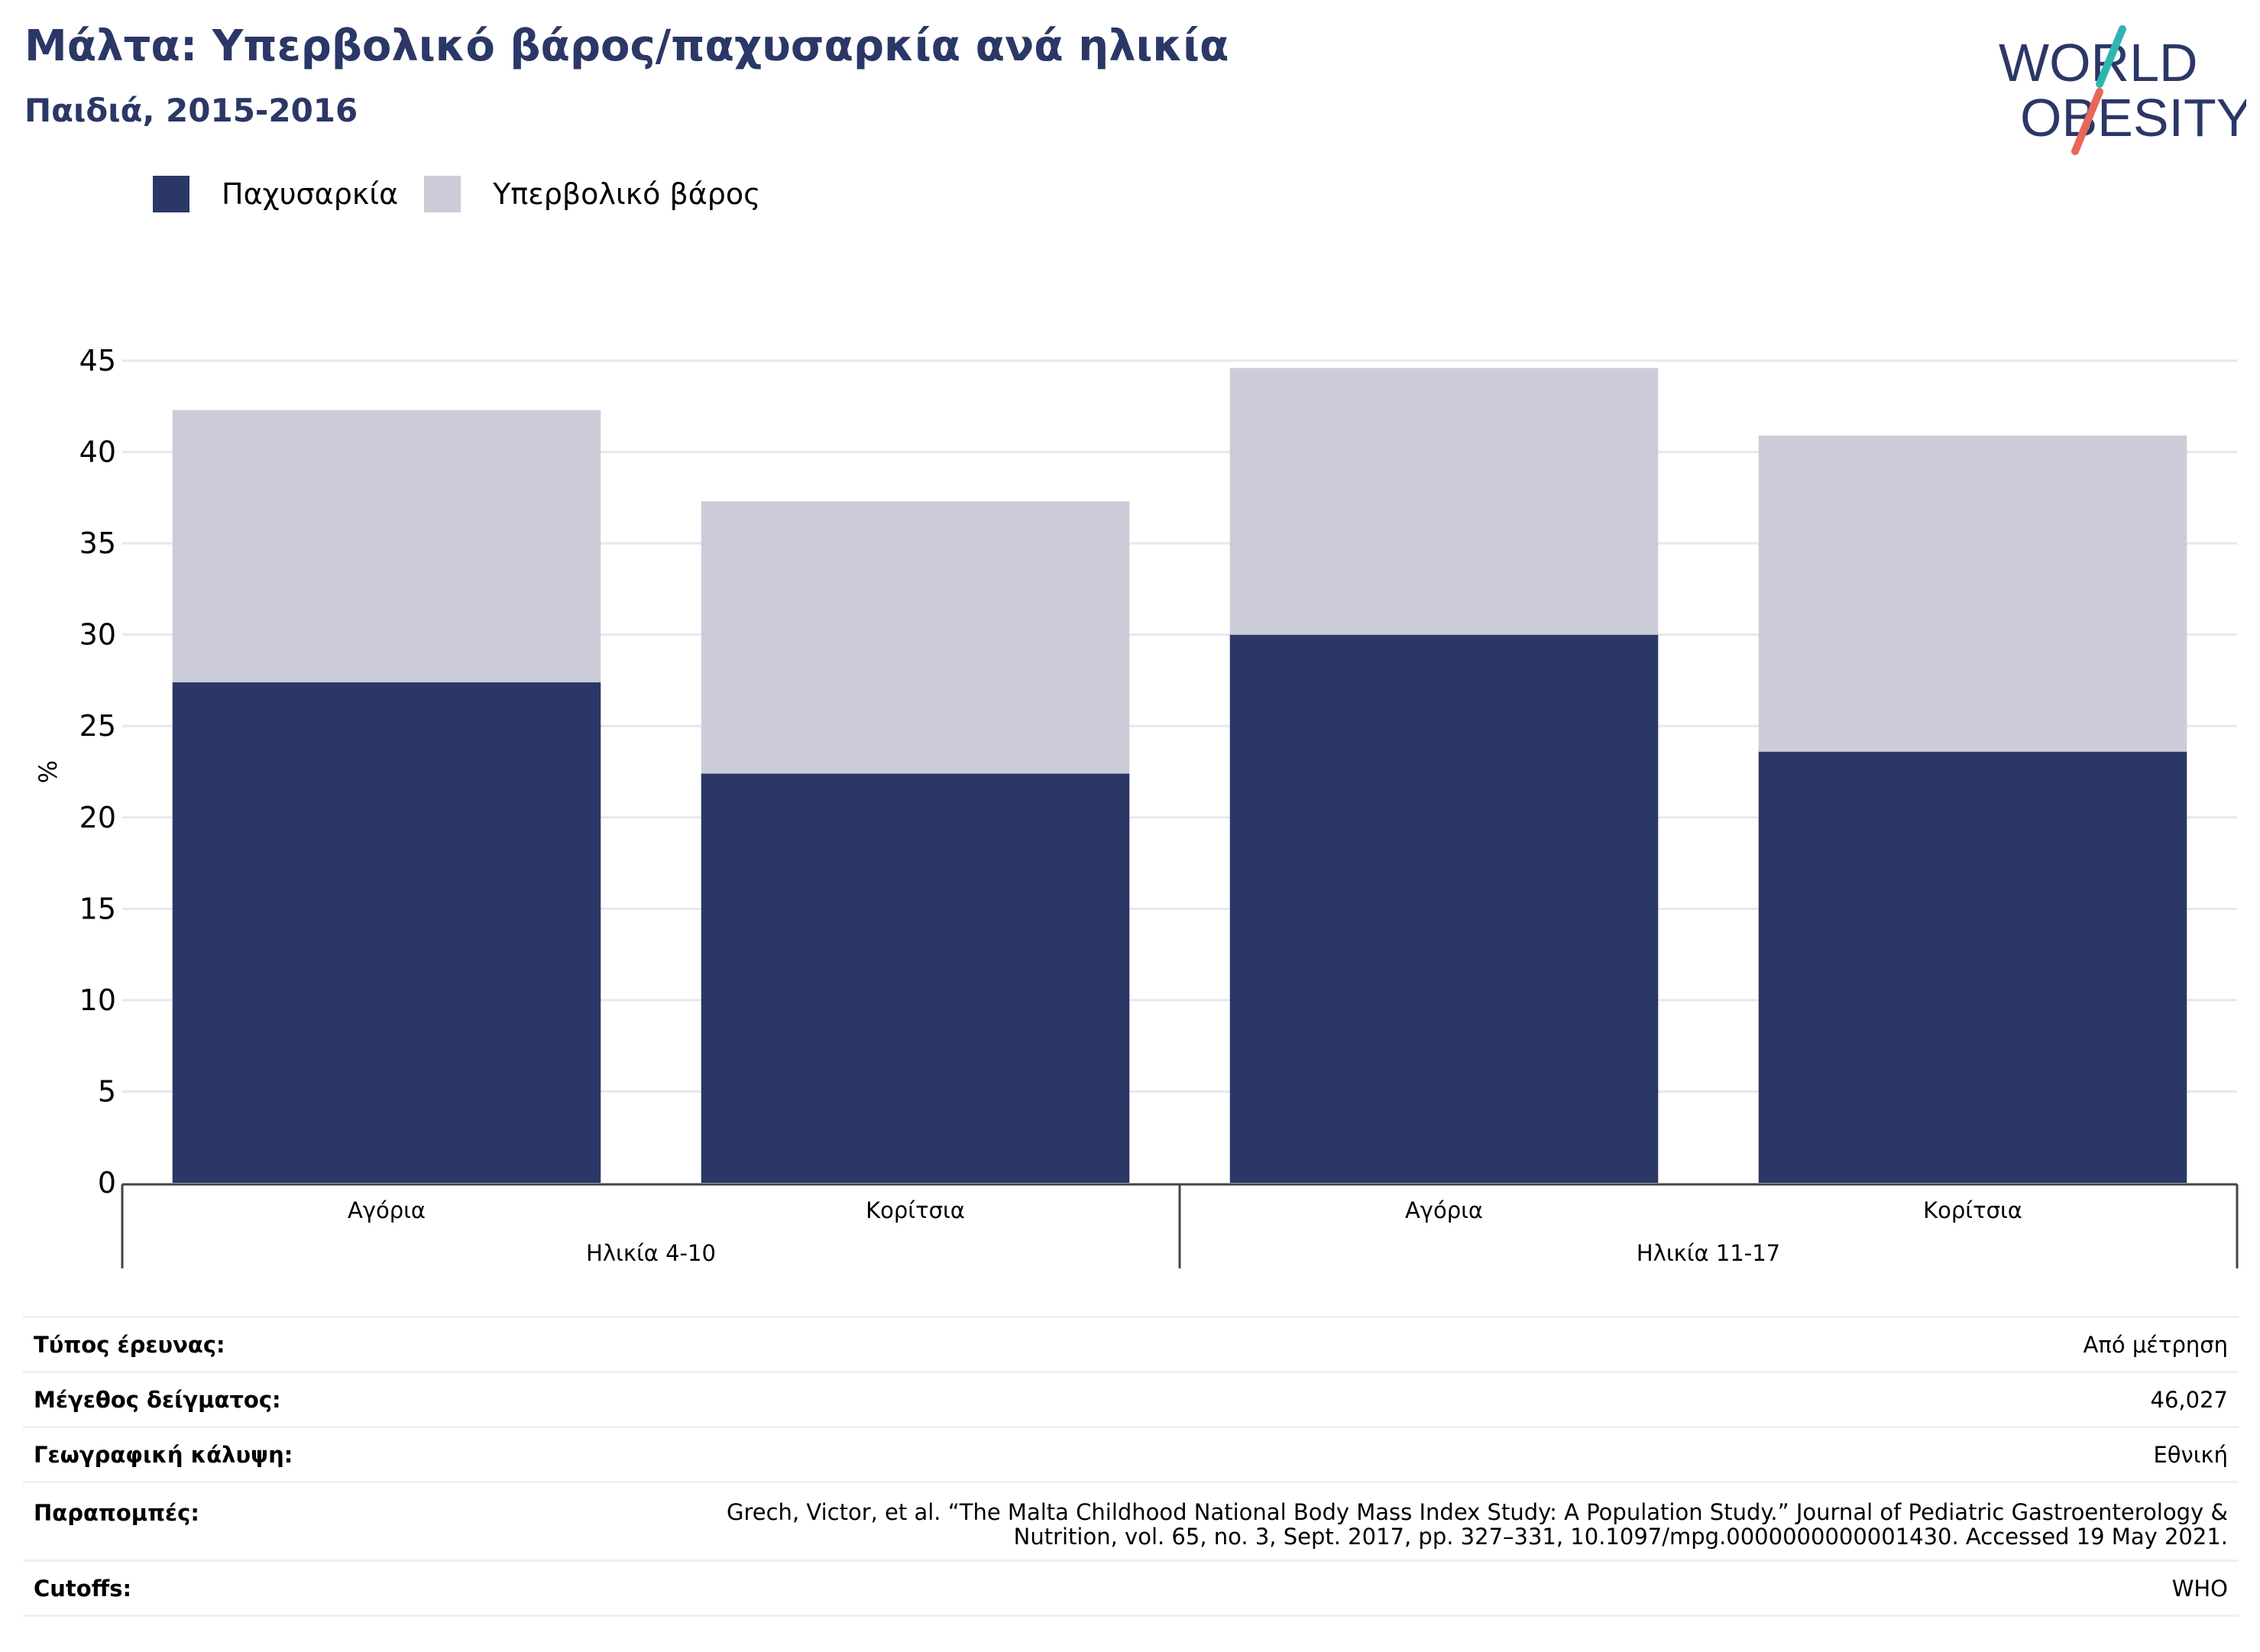 The image size is (2260, 1652). I want to click on info-row-cutoffs: Cutoffs: WHO, so click(1131, 1588).